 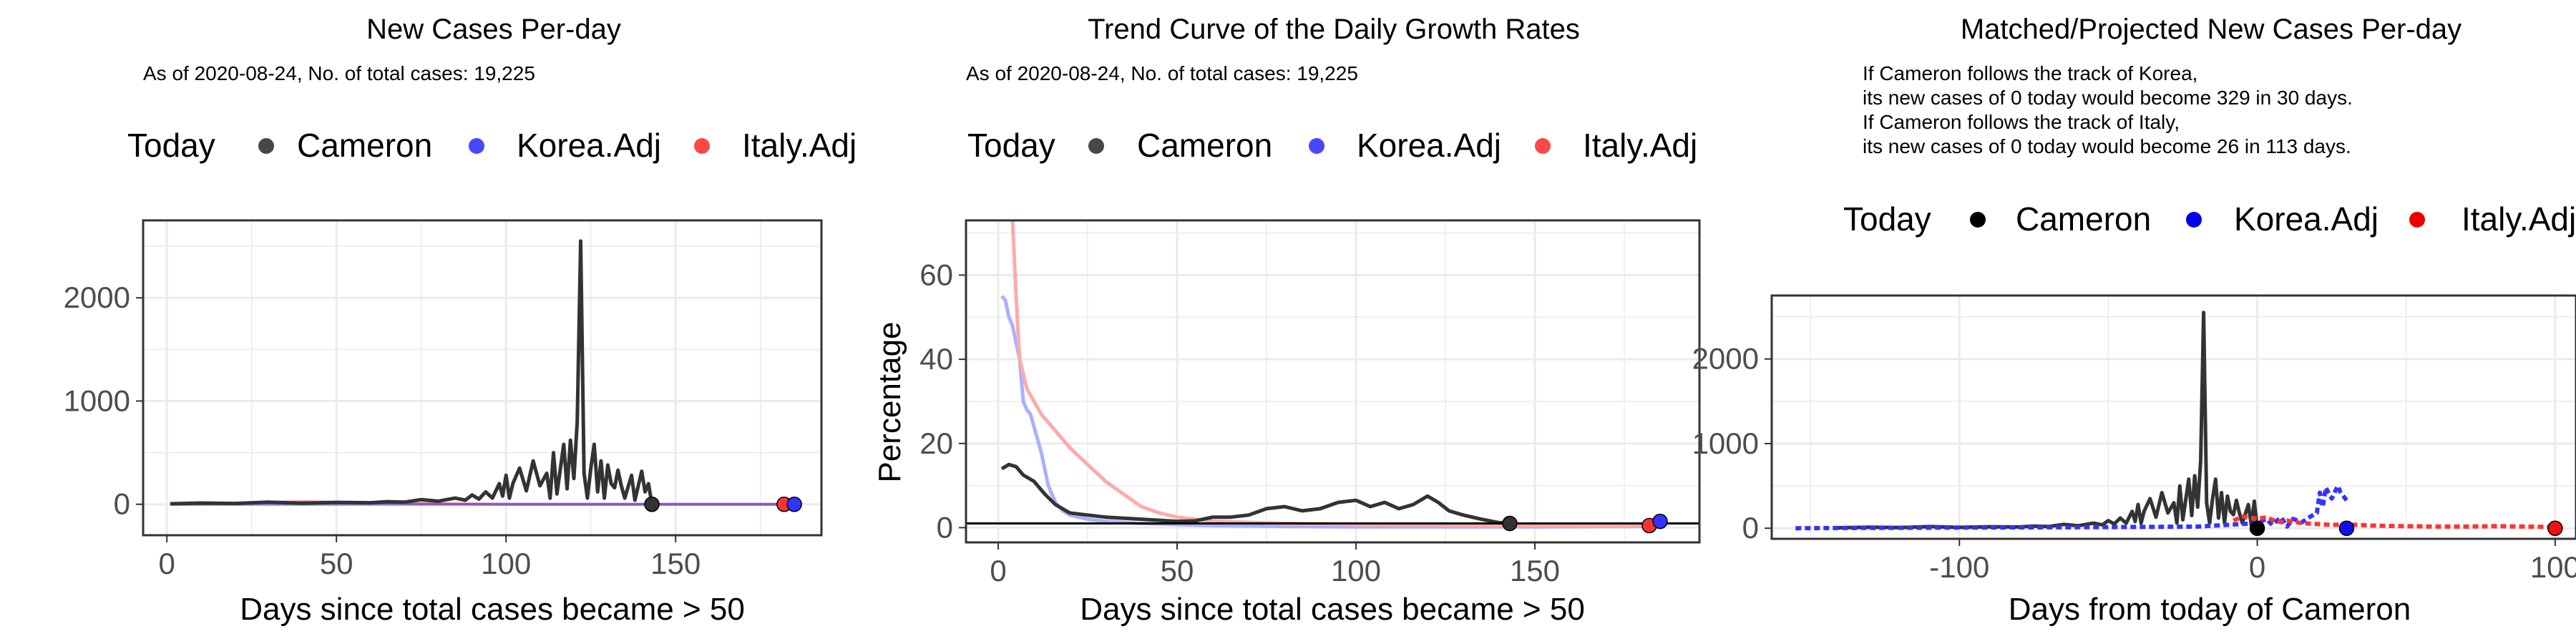 What do you see at coordinates (493, 29) in the screenshot?
I see `chart-title: New Cases Per-day` at bounding box center [493, 29].